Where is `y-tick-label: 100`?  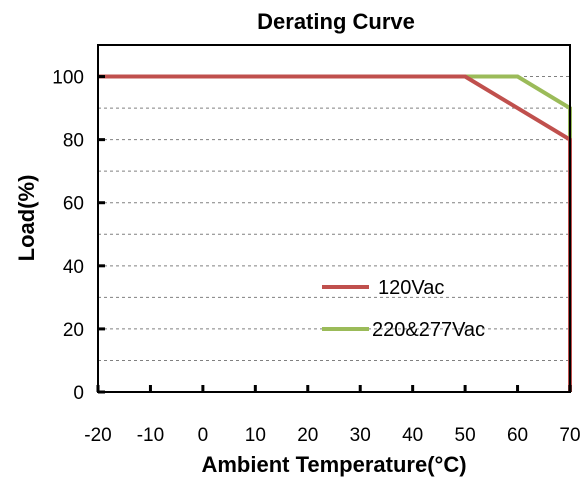
y-tick-label: 100 is located at coordinates (68, 78).